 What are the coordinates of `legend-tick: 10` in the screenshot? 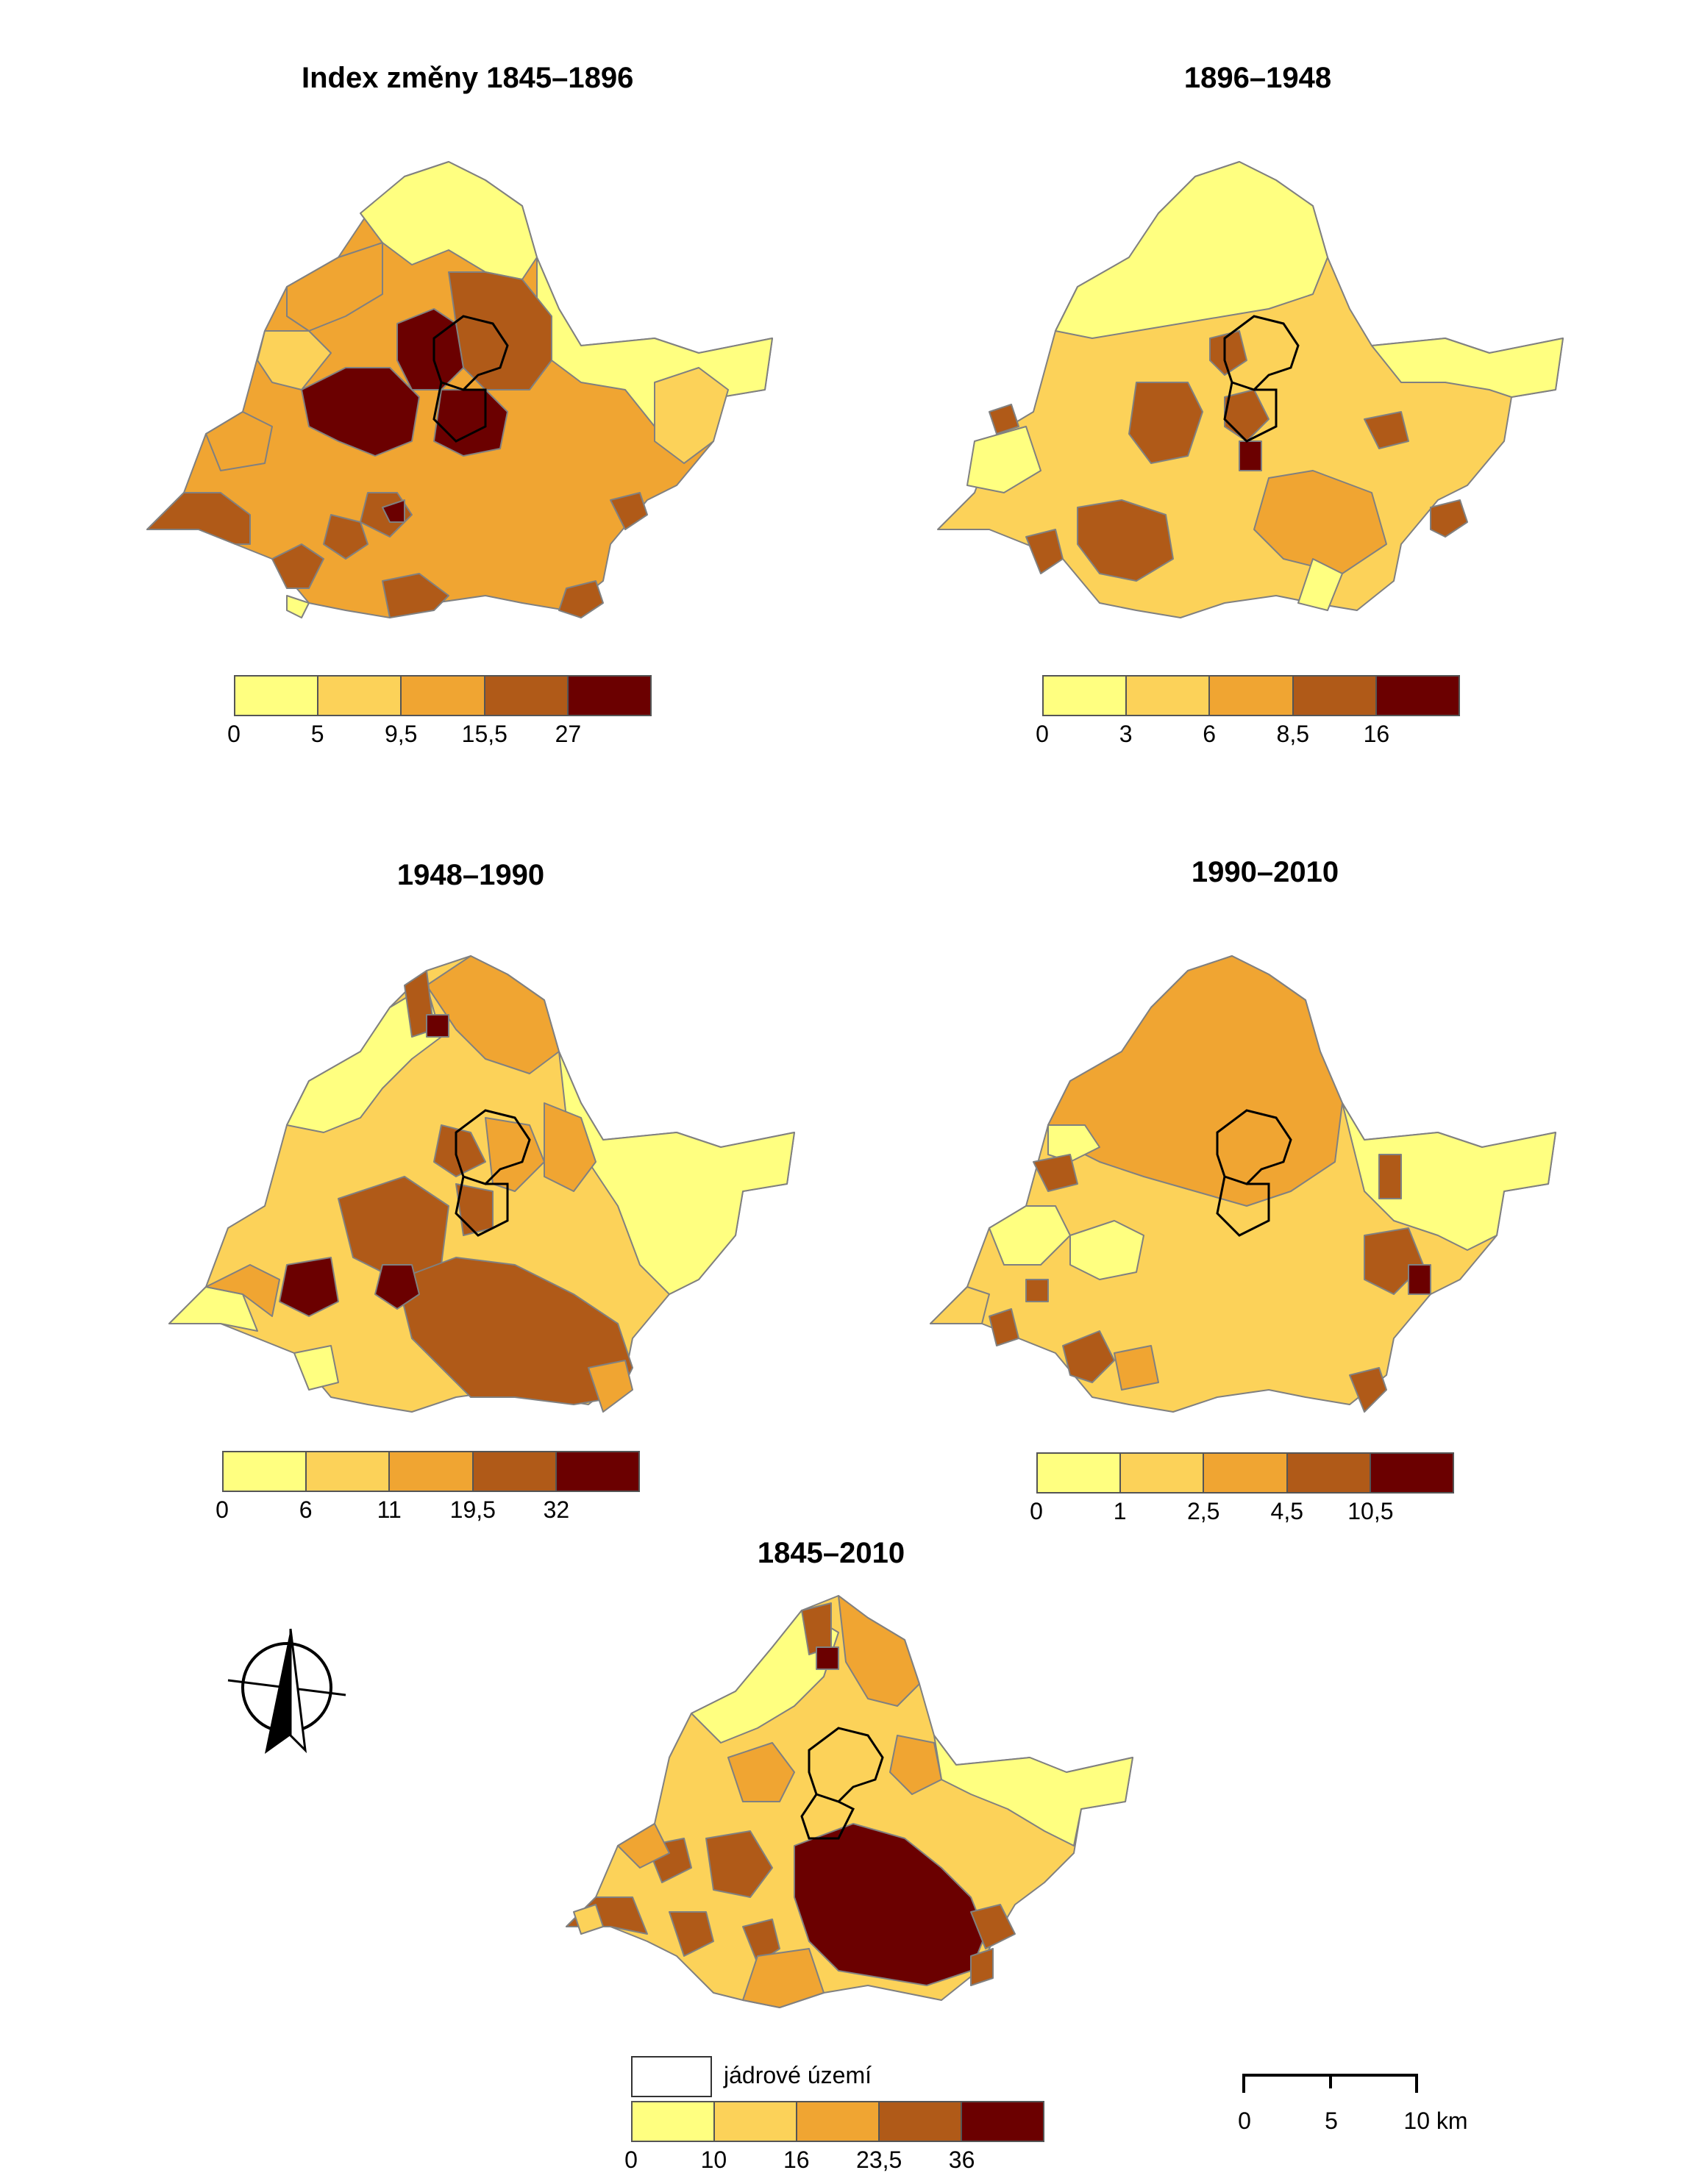 It's located at (713, 2159).